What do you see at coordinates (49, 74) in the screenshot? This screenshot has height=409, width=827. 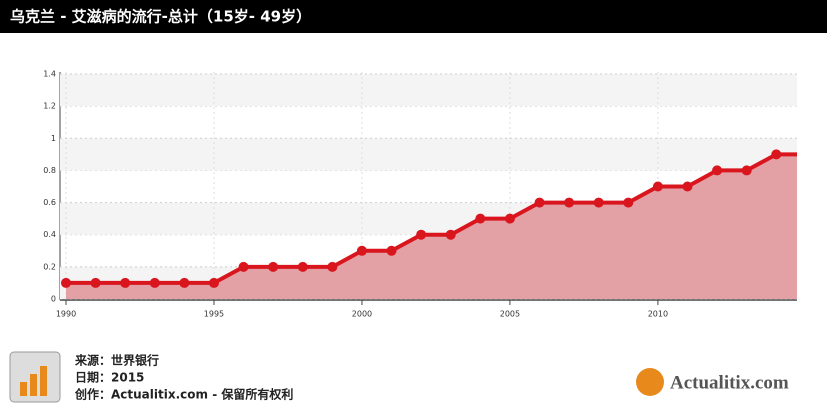 I see `y-tick-label: 1.4` at bounding box center [49, 74].